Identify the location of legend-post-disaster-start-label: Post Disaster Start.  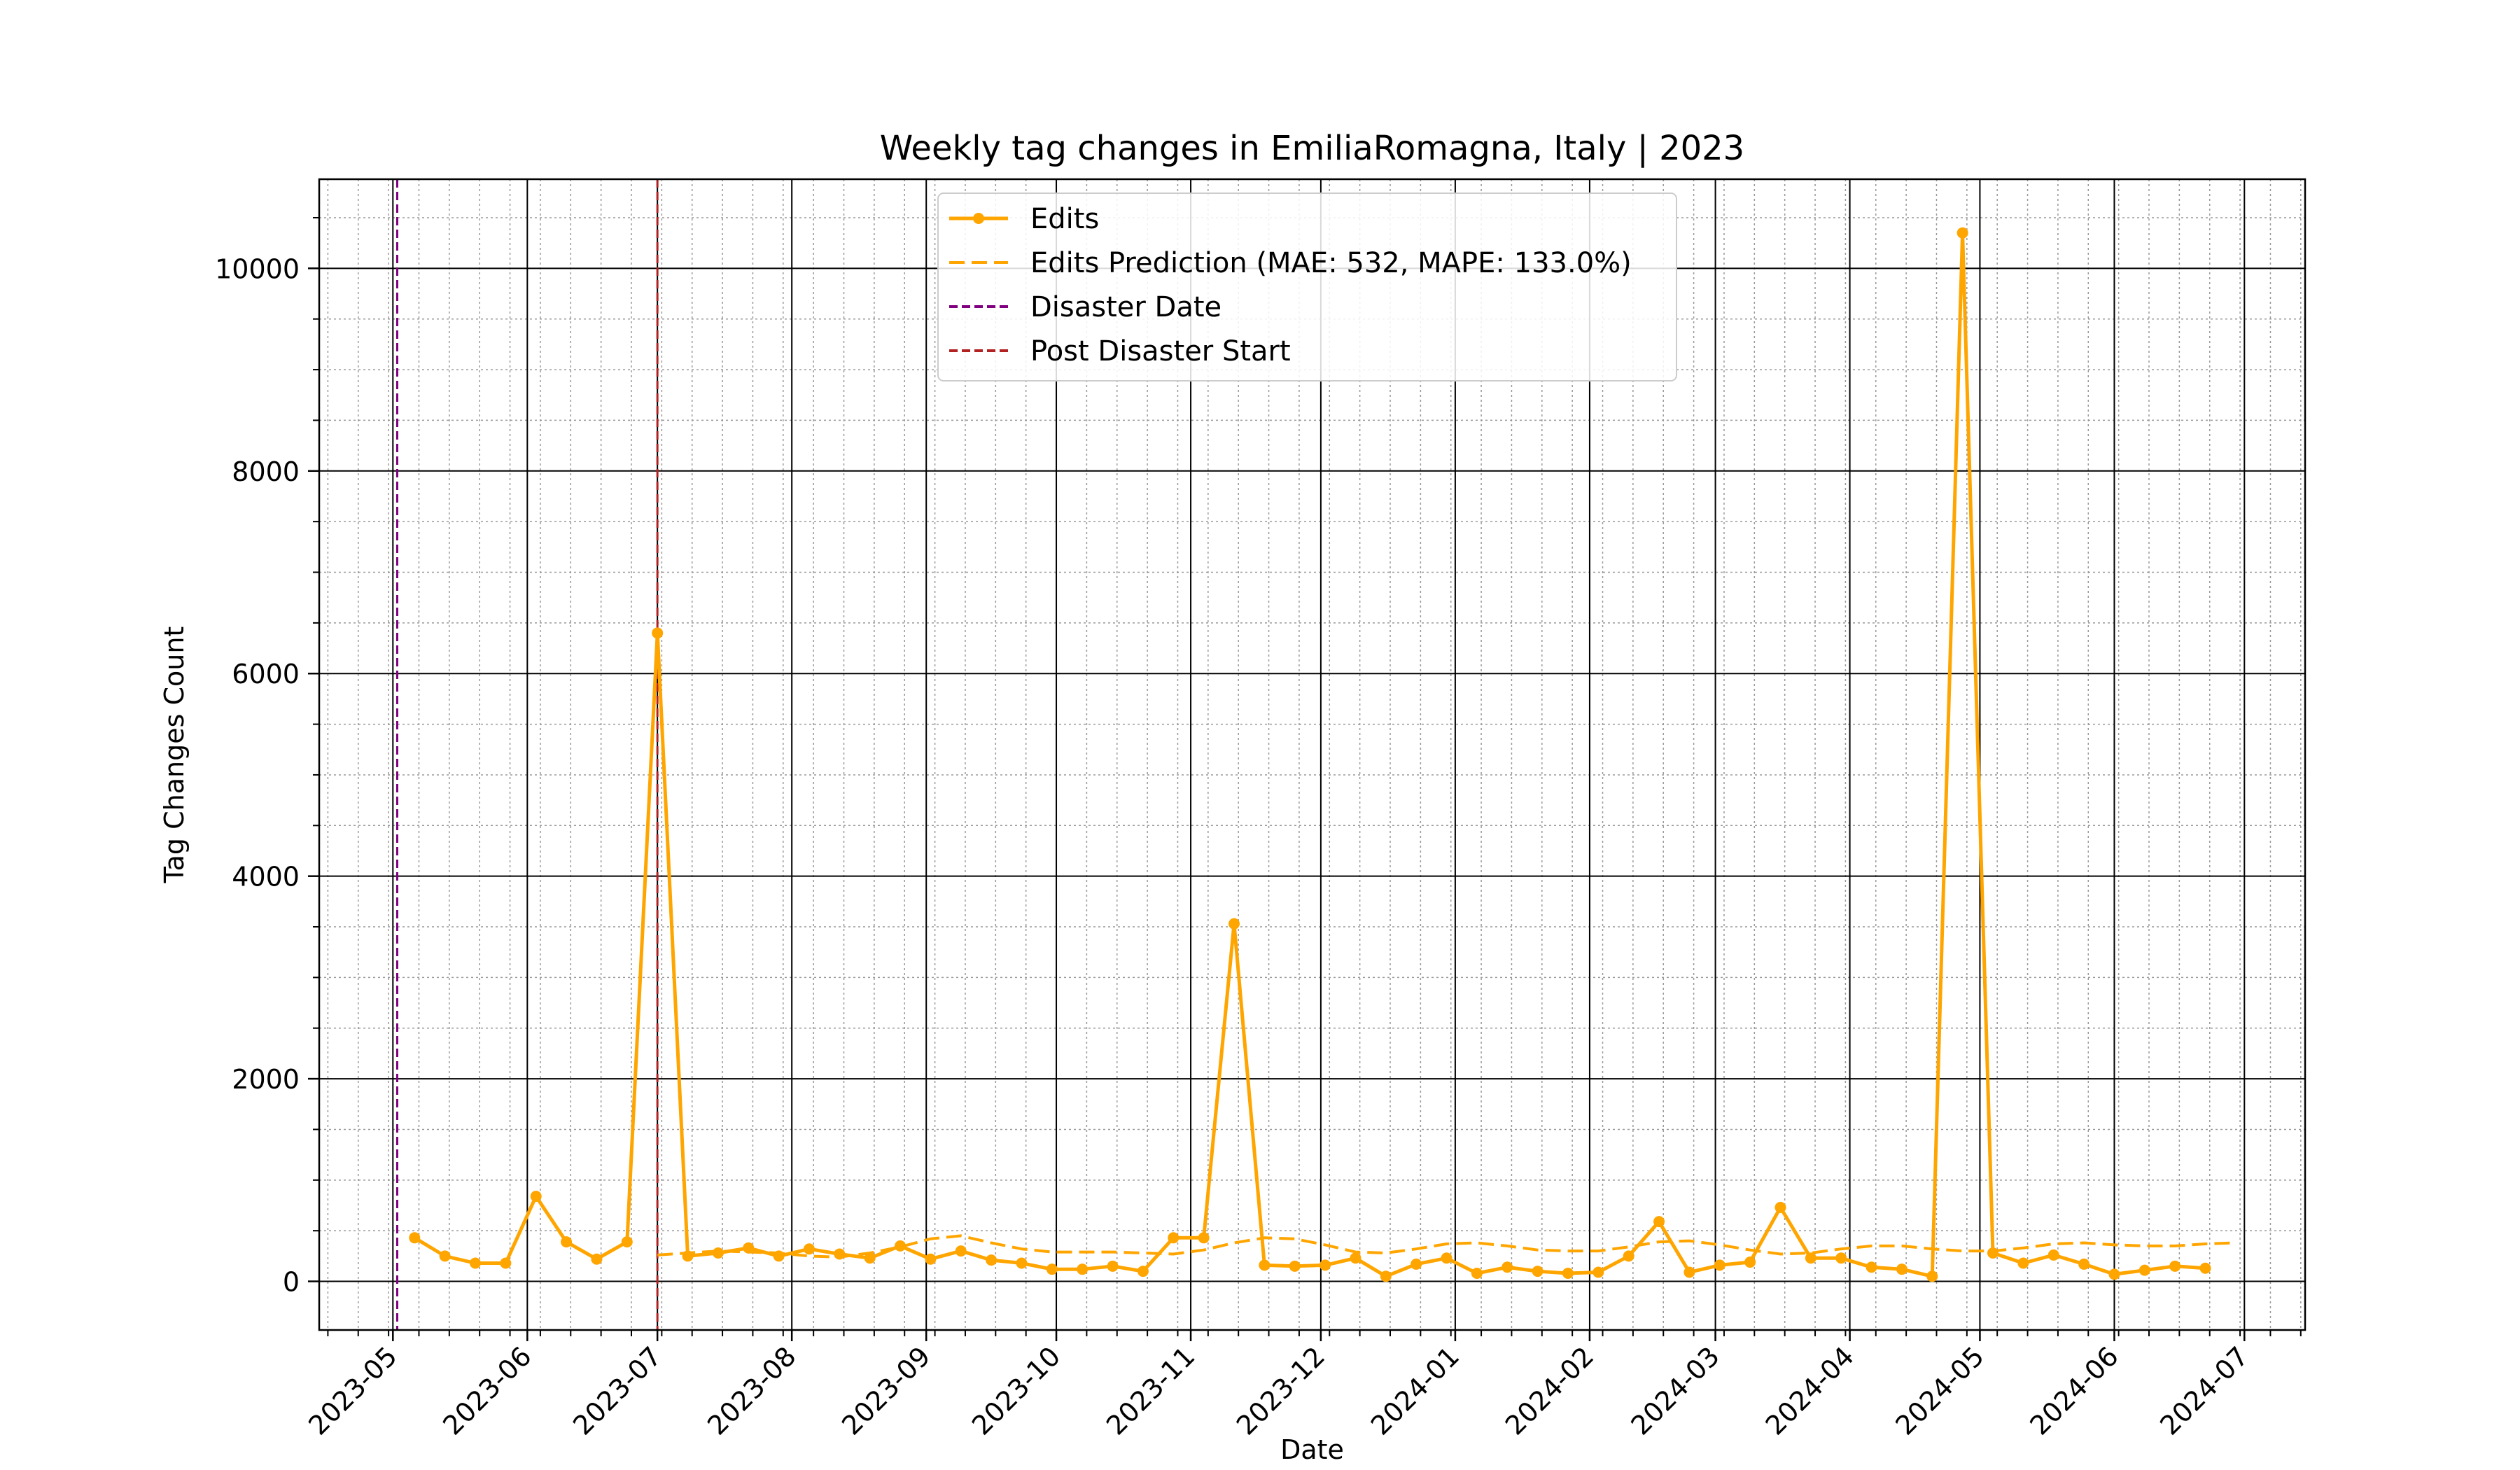
(1160, 351).